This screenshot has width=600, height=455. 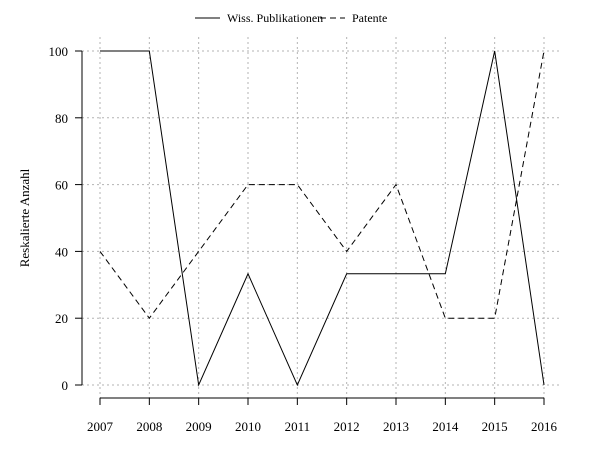 I want to click on y-tick-label: 40, so click(x=61, y=251).